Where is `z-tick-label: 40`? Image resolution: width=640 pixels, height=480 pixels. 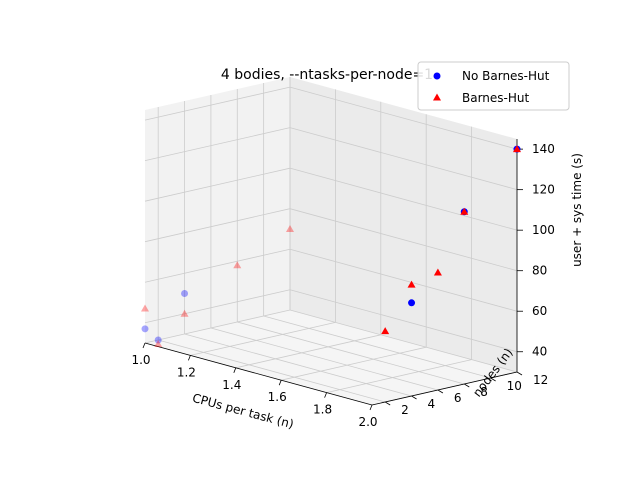 z-tick-label: 40 is located at coordinates (539, 352).